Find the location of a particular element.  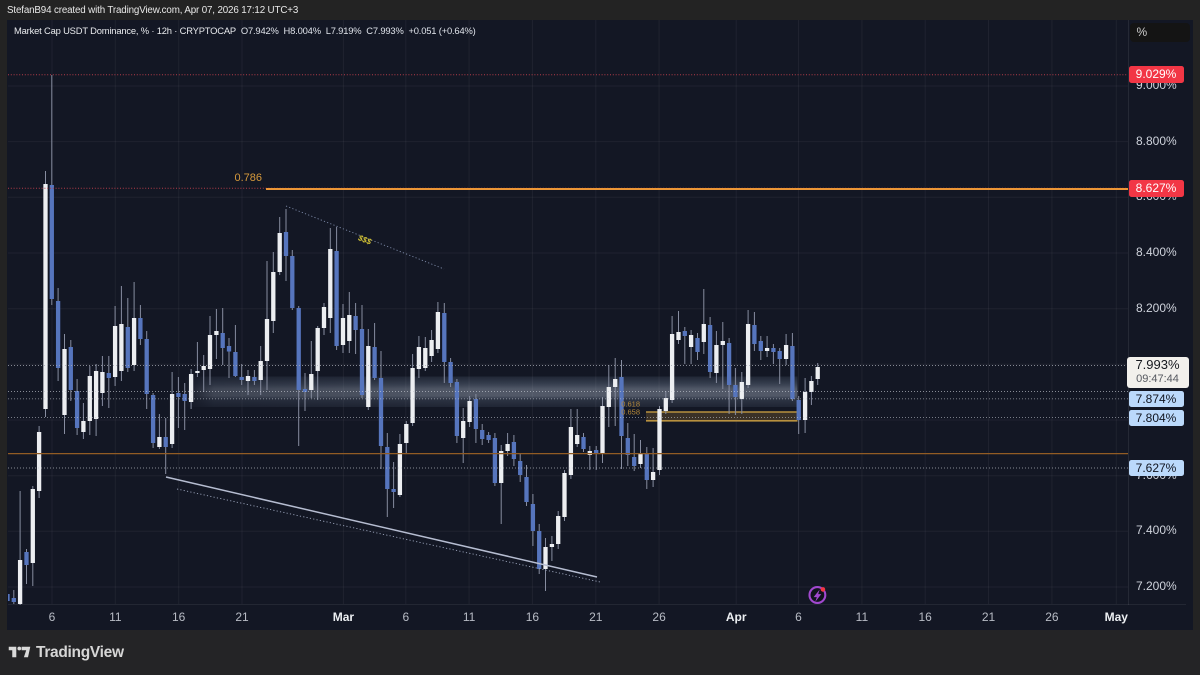

svg-text: 0.786 is located at coordinates (248, 178).